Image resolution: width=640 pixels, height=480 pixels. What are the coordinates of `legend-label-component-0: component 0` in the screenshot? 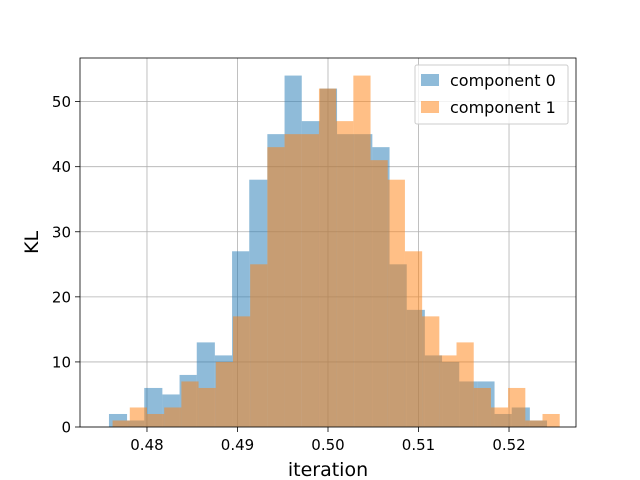 It's located at (503, 80).